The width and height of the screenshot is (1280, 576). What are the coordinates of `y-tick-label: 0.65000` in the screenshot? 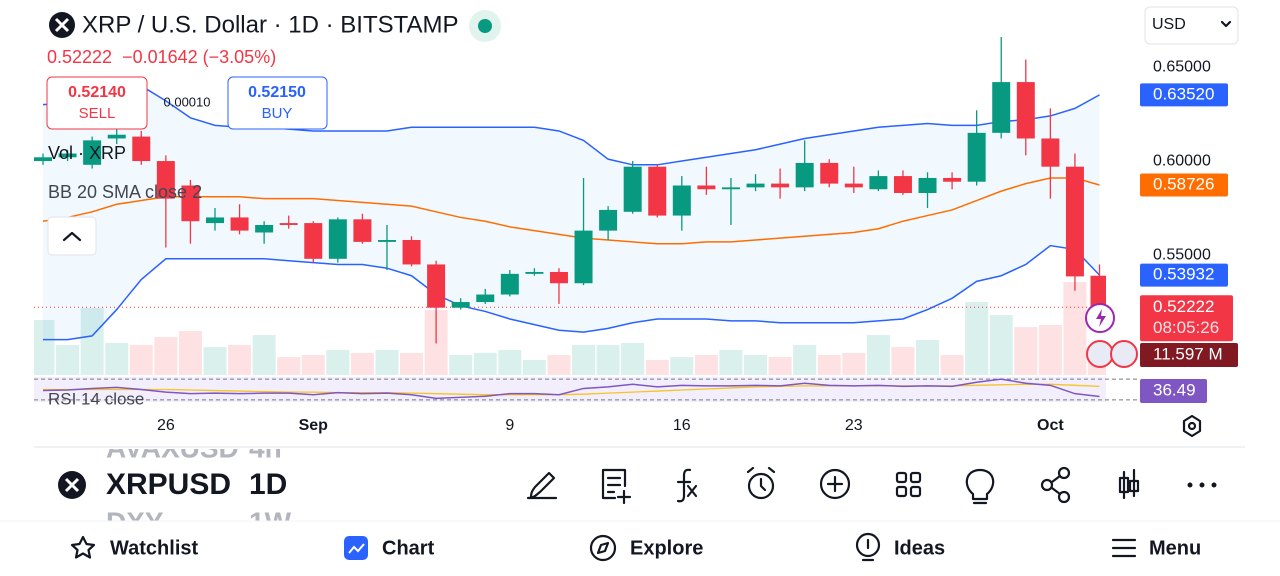 It's located at (1182, 66).